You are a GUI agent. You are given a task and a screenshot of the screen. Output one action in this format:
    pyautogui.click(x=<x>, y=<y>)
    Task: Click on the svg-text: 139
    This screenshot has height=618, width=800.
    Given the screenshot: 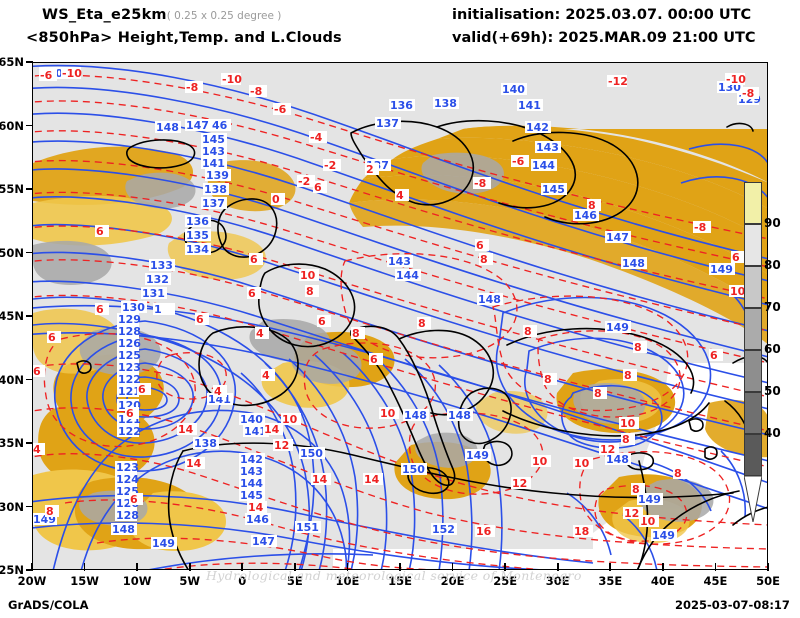 What is the action you would take?
    pyautogui.click(x=217, y=175)
    